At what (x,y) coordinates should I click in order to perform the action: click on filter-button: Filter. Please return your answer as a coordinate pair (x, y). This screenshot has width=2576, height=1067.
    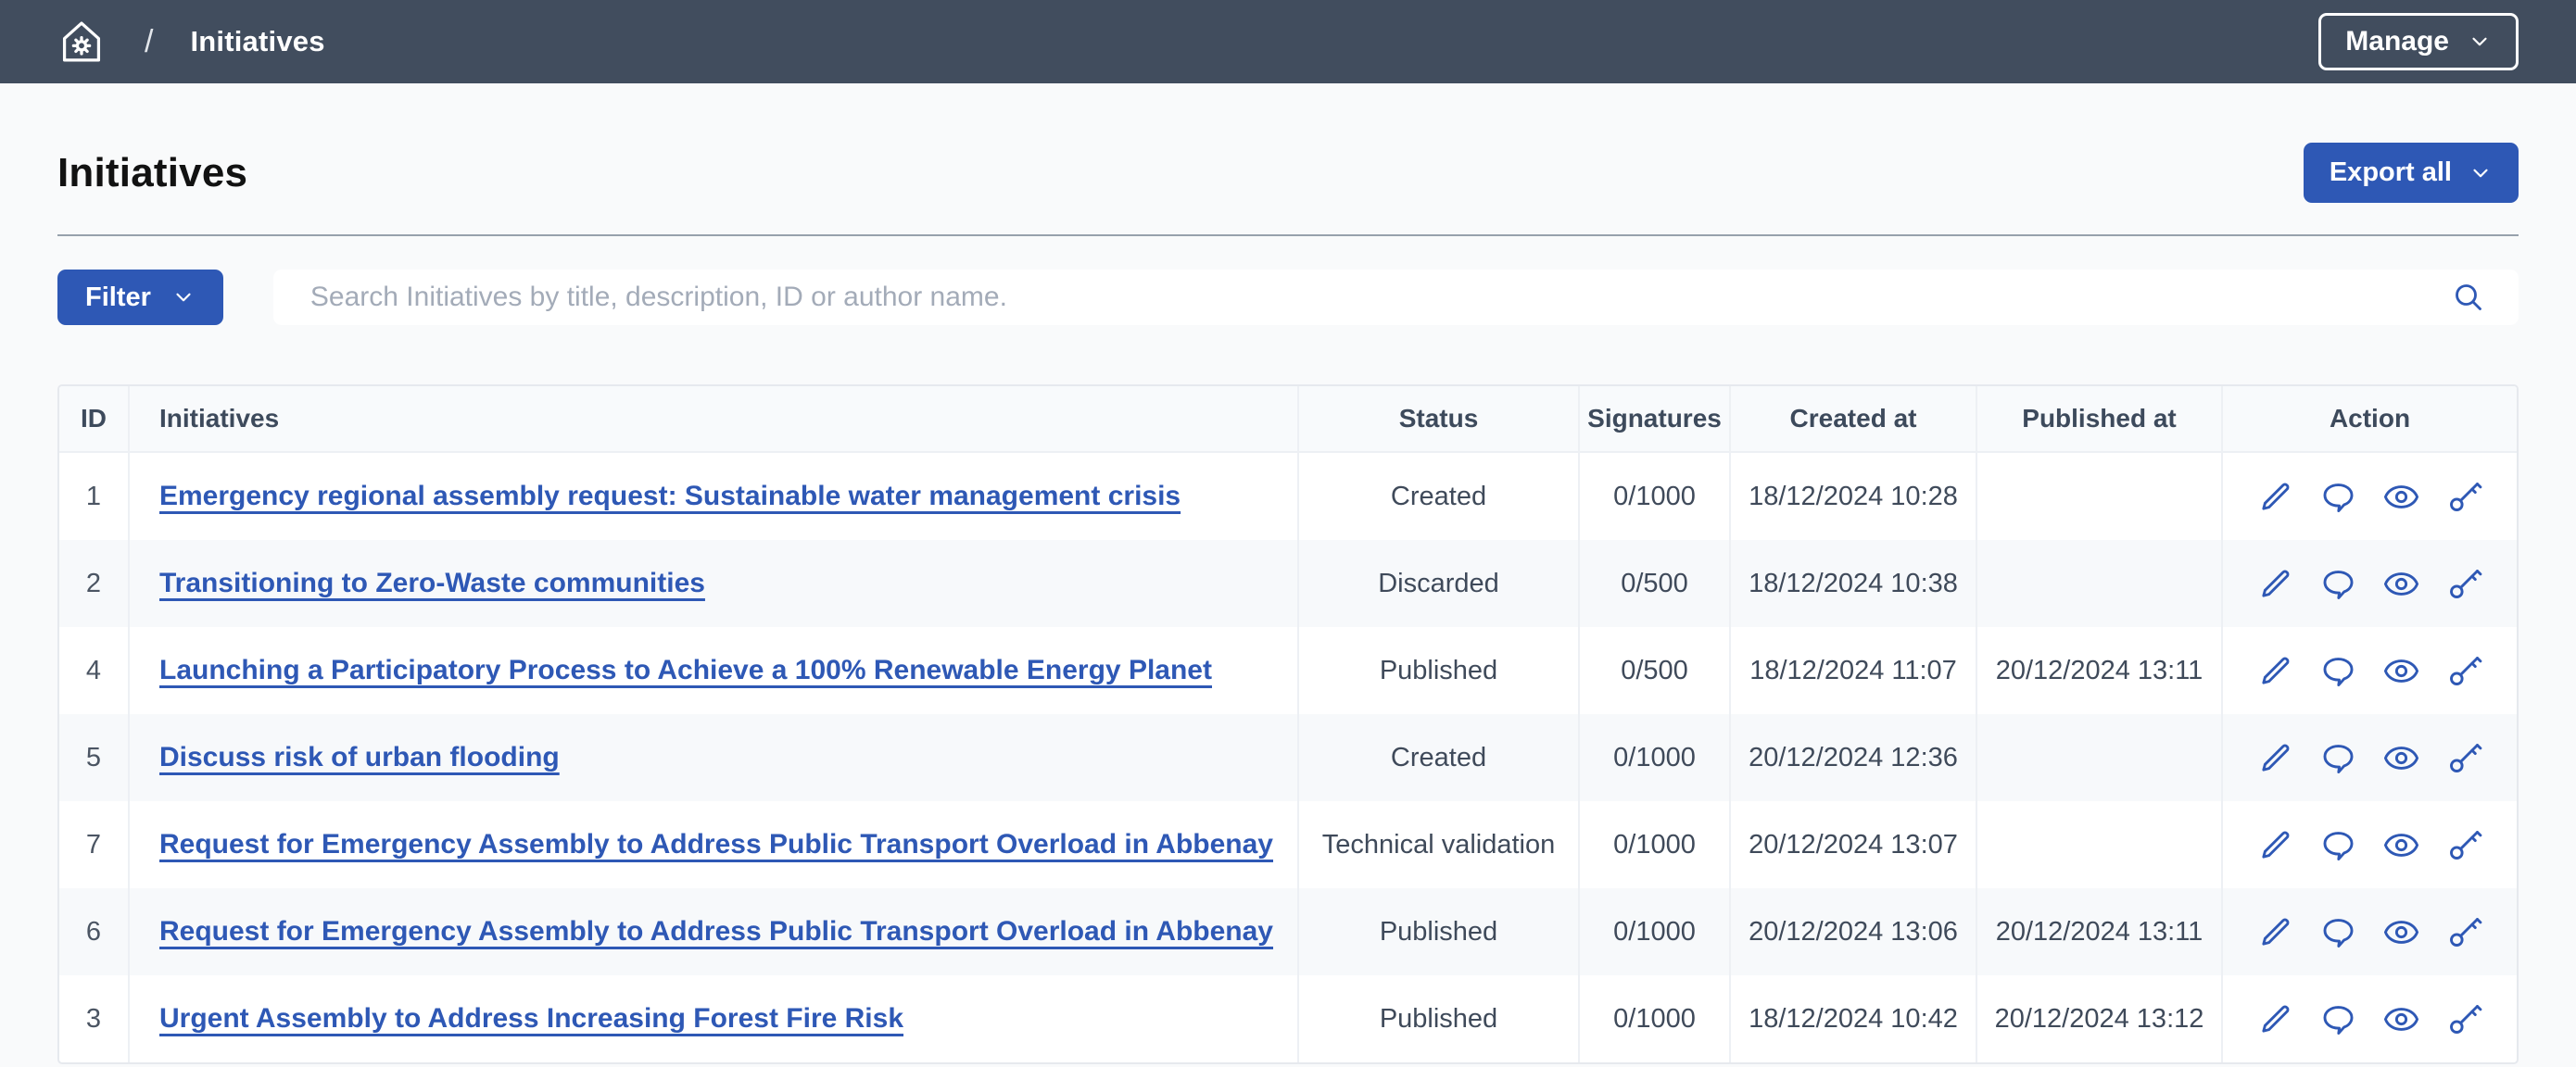
    Looking at the image, I should click on (140, 297).